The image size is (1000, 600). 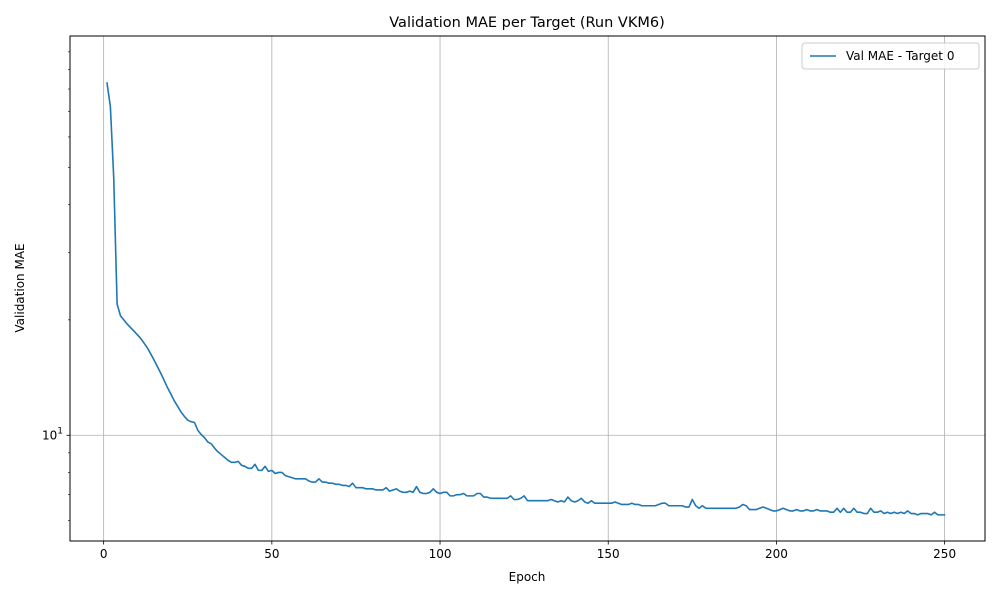 What do you see at coordinates (20, 287) in the screenshot?
I see `y-axis-label: Validation MAE` at bounding box center [20, 287].